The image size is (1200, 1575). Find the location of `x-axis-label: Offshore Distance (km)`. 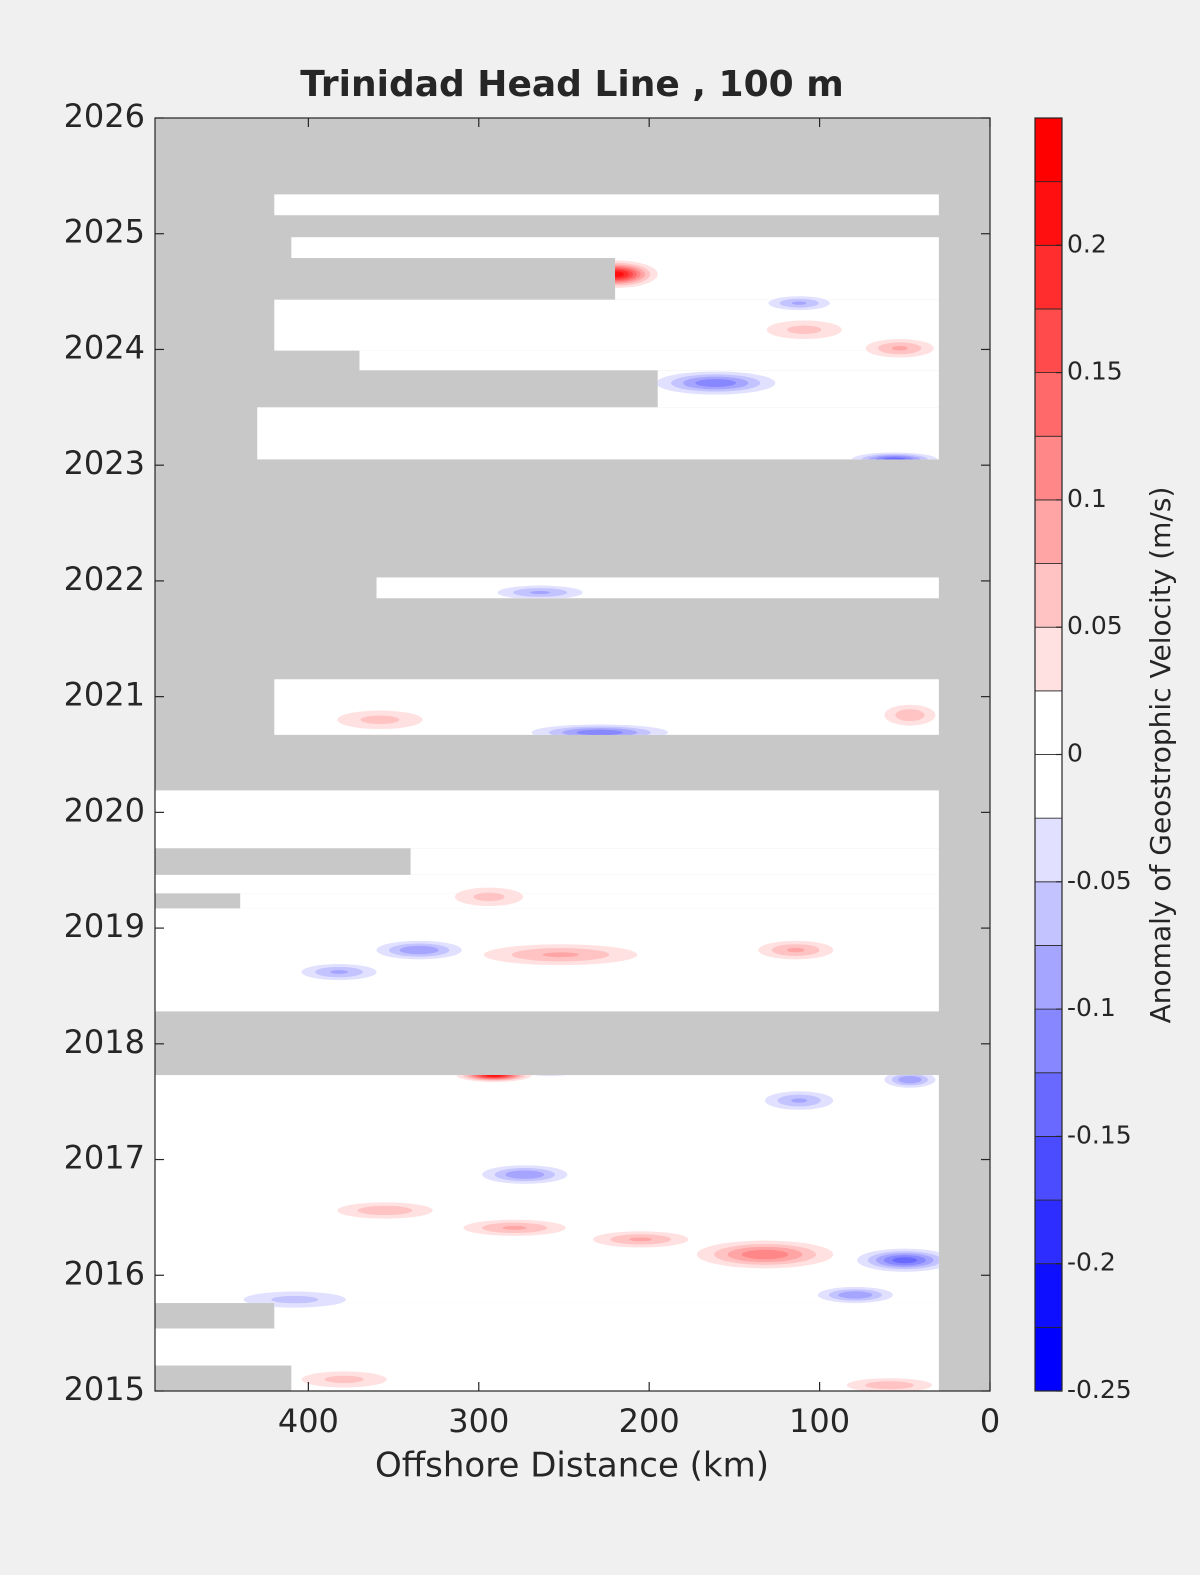

x-axis-label: Offshore Distance (km) is located at coordinates (572, 1466).